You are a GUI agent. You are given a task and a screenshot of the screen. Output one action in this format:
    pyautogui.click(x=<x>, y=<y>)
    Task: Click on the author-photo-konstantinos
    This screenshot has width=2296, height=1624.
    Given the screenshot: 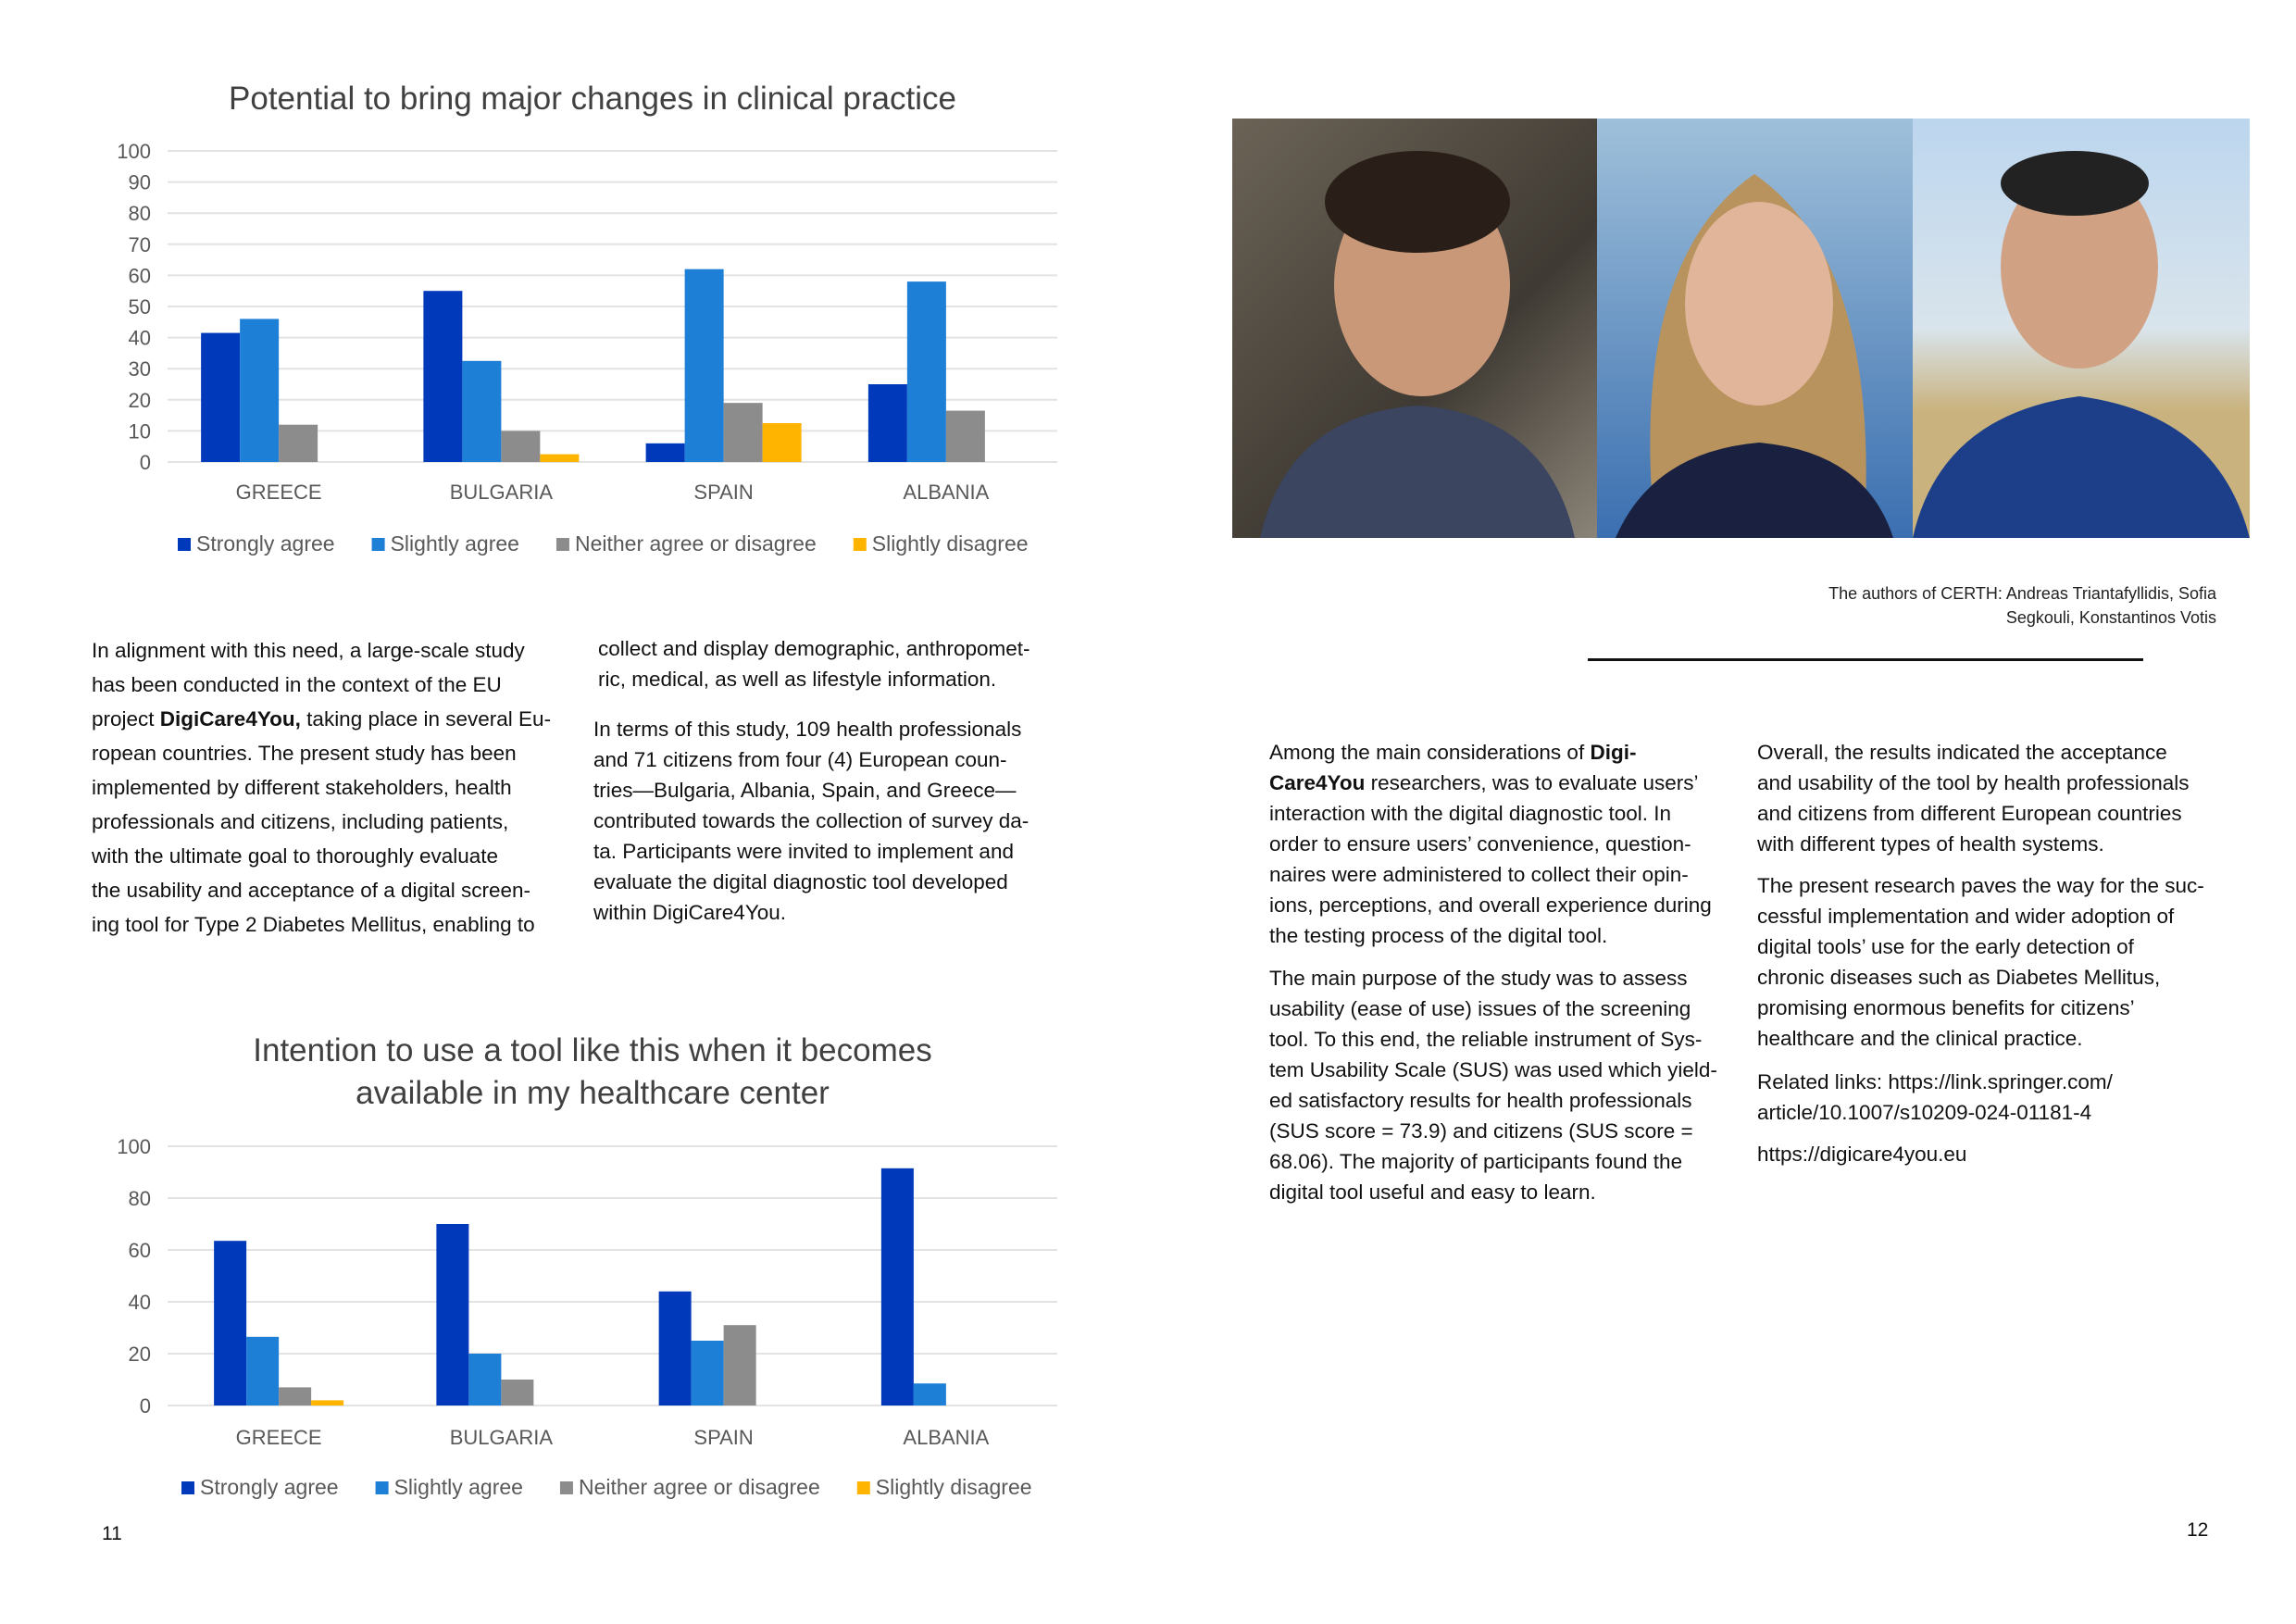 What is the action you would take?
    pyautogui.click(x=2081, y=328)
    